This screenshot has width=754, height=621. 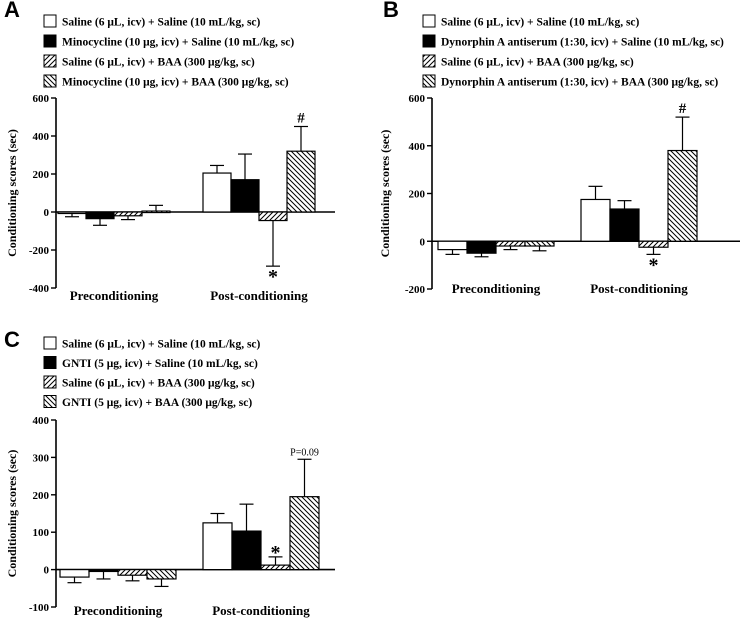 What do you see at coordinates (160, 364) in the screenshot?
I see `legend-label: GNTI (5 μg, icv) + Saline (10 mL/kg, sc)` at bounding box center [160, 364].